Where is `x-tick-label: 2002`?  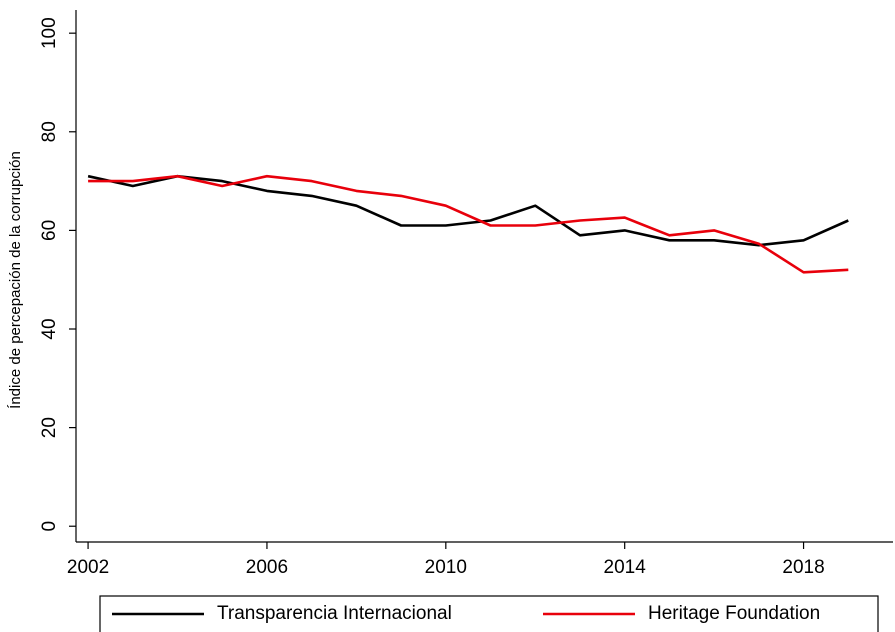 x-tick-label: 2002 is located at coordinates (88, 567).